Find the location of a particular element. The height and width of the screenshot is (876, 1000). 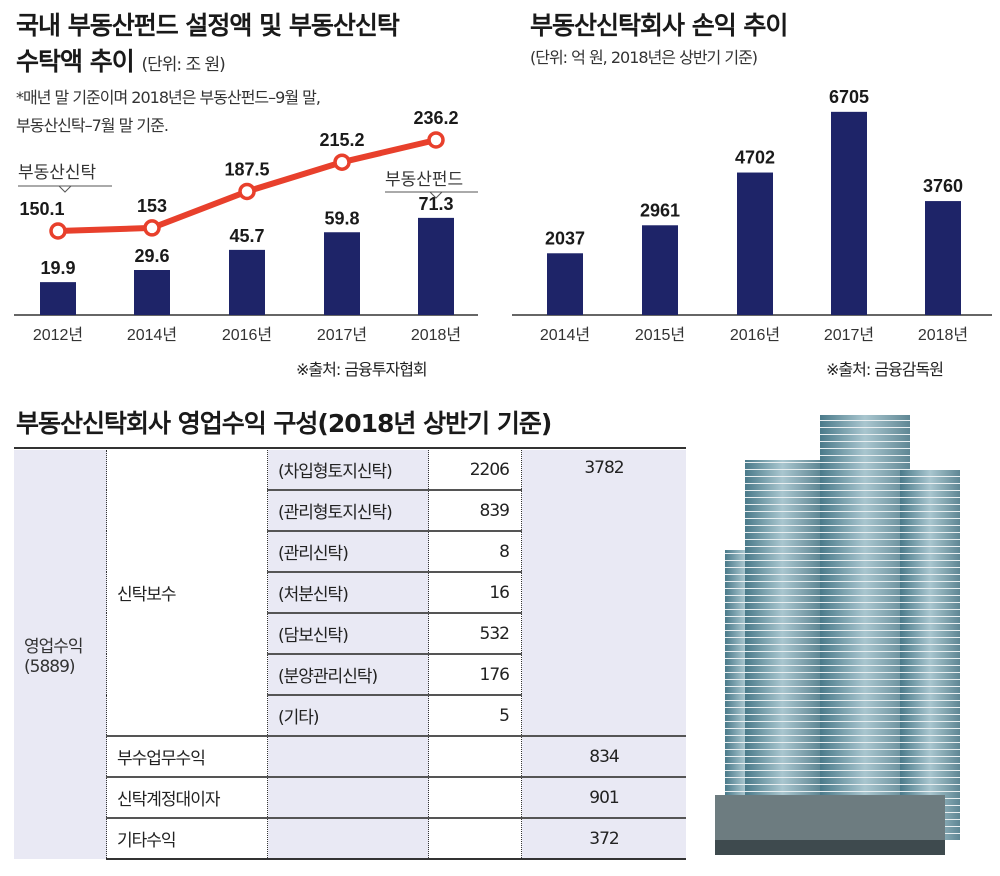

fee-item-label: (기타) is located at coordinates (348, 715).